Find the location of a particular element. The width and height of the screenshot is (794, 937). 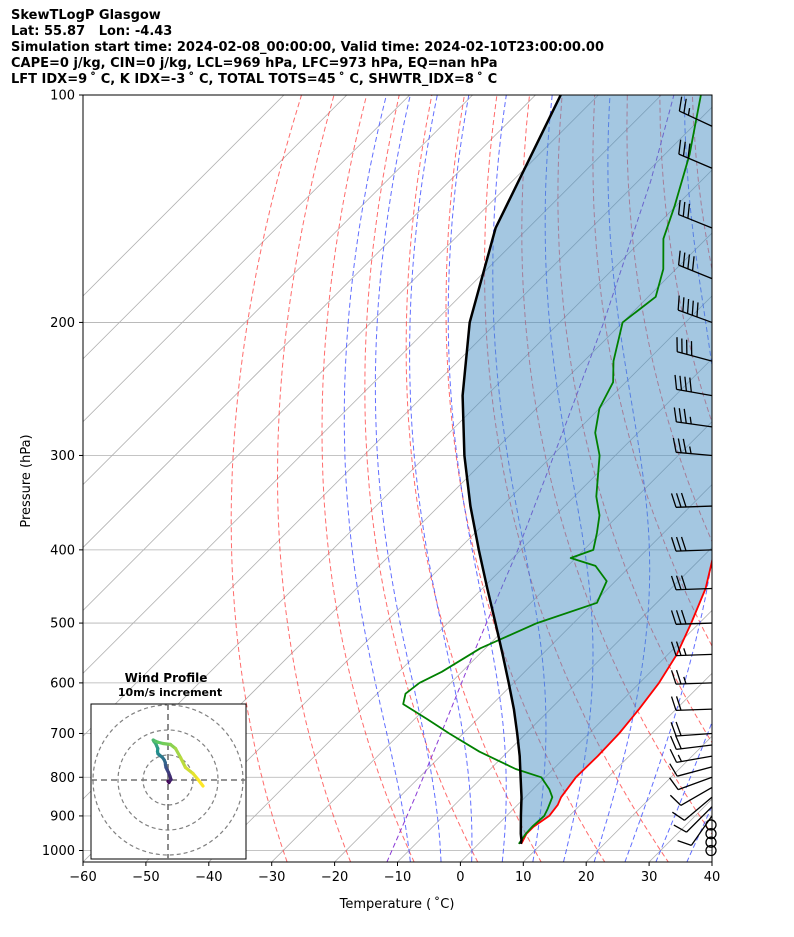

x-tick-label: 0 is located at coordinates (460, 877).